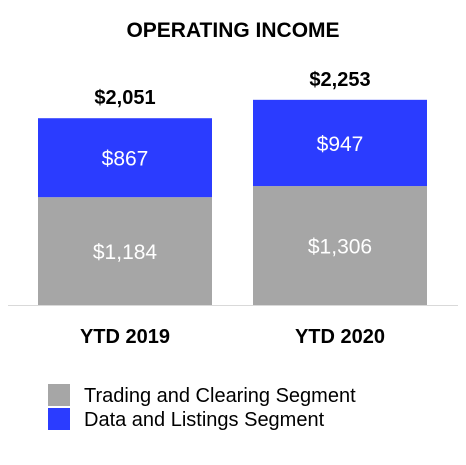 Image resolution: width=466 pixels, height=465 pixels. I want to click on segment-value-label: $947, so click(340, 144).